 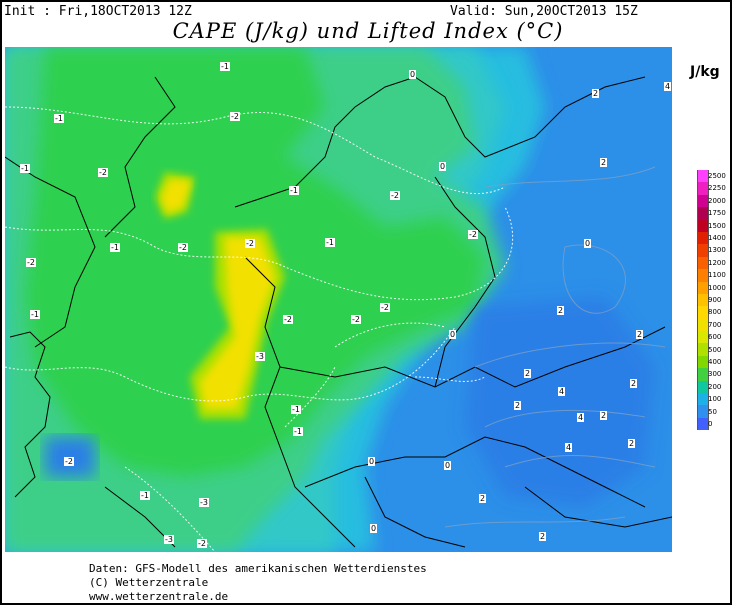 What do you see at coordinates (715, 312) in the screenshot?
I see `legend-level-label: 800` at bounding box center [715, 312].